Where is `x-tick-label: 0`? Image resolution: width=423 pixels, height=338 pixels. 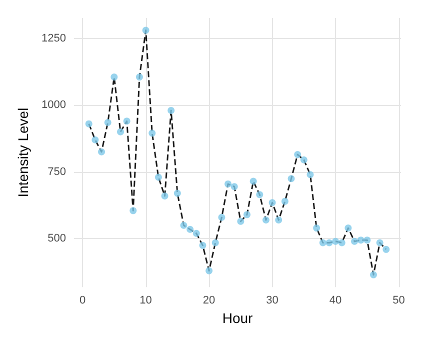 x-tick-label: 0 is located at coordinates (82, 300).